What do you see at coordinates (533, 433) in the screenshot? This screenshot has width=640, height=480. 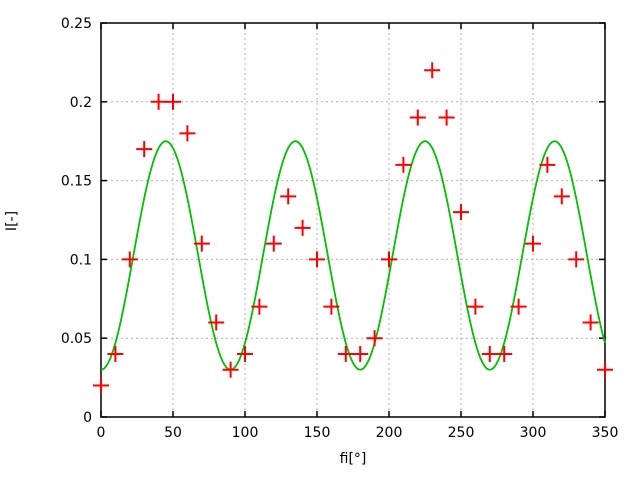 I see `x-tick-label: 300` at bounding box center [533, 433].